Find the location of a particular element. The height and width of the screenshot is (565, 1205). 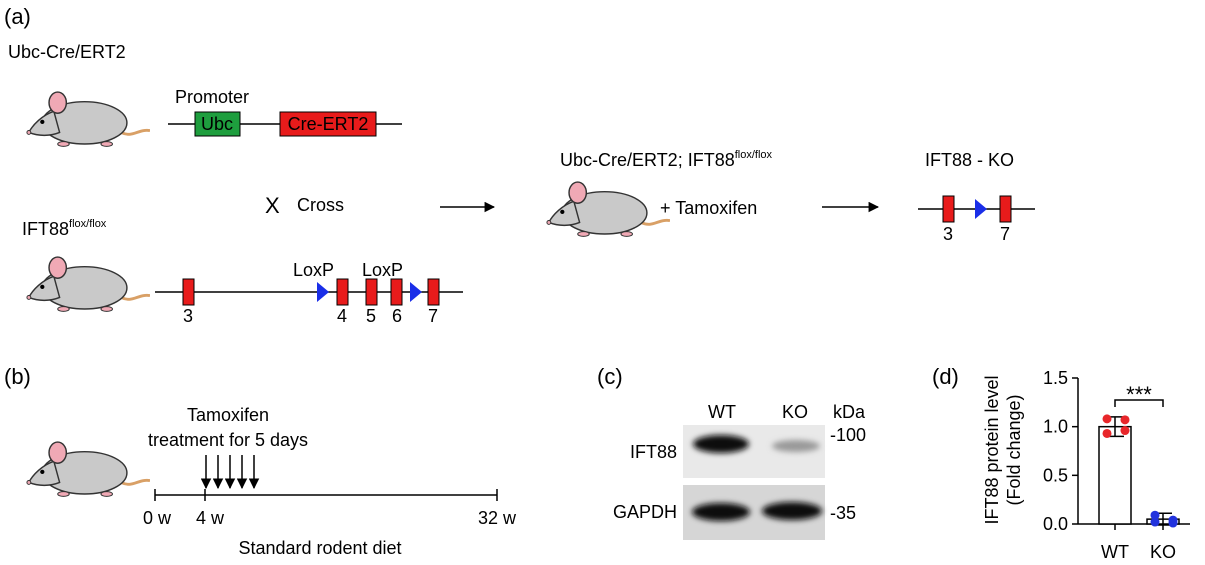

strain-name: IFT88 is located at coordinates (45, 229).